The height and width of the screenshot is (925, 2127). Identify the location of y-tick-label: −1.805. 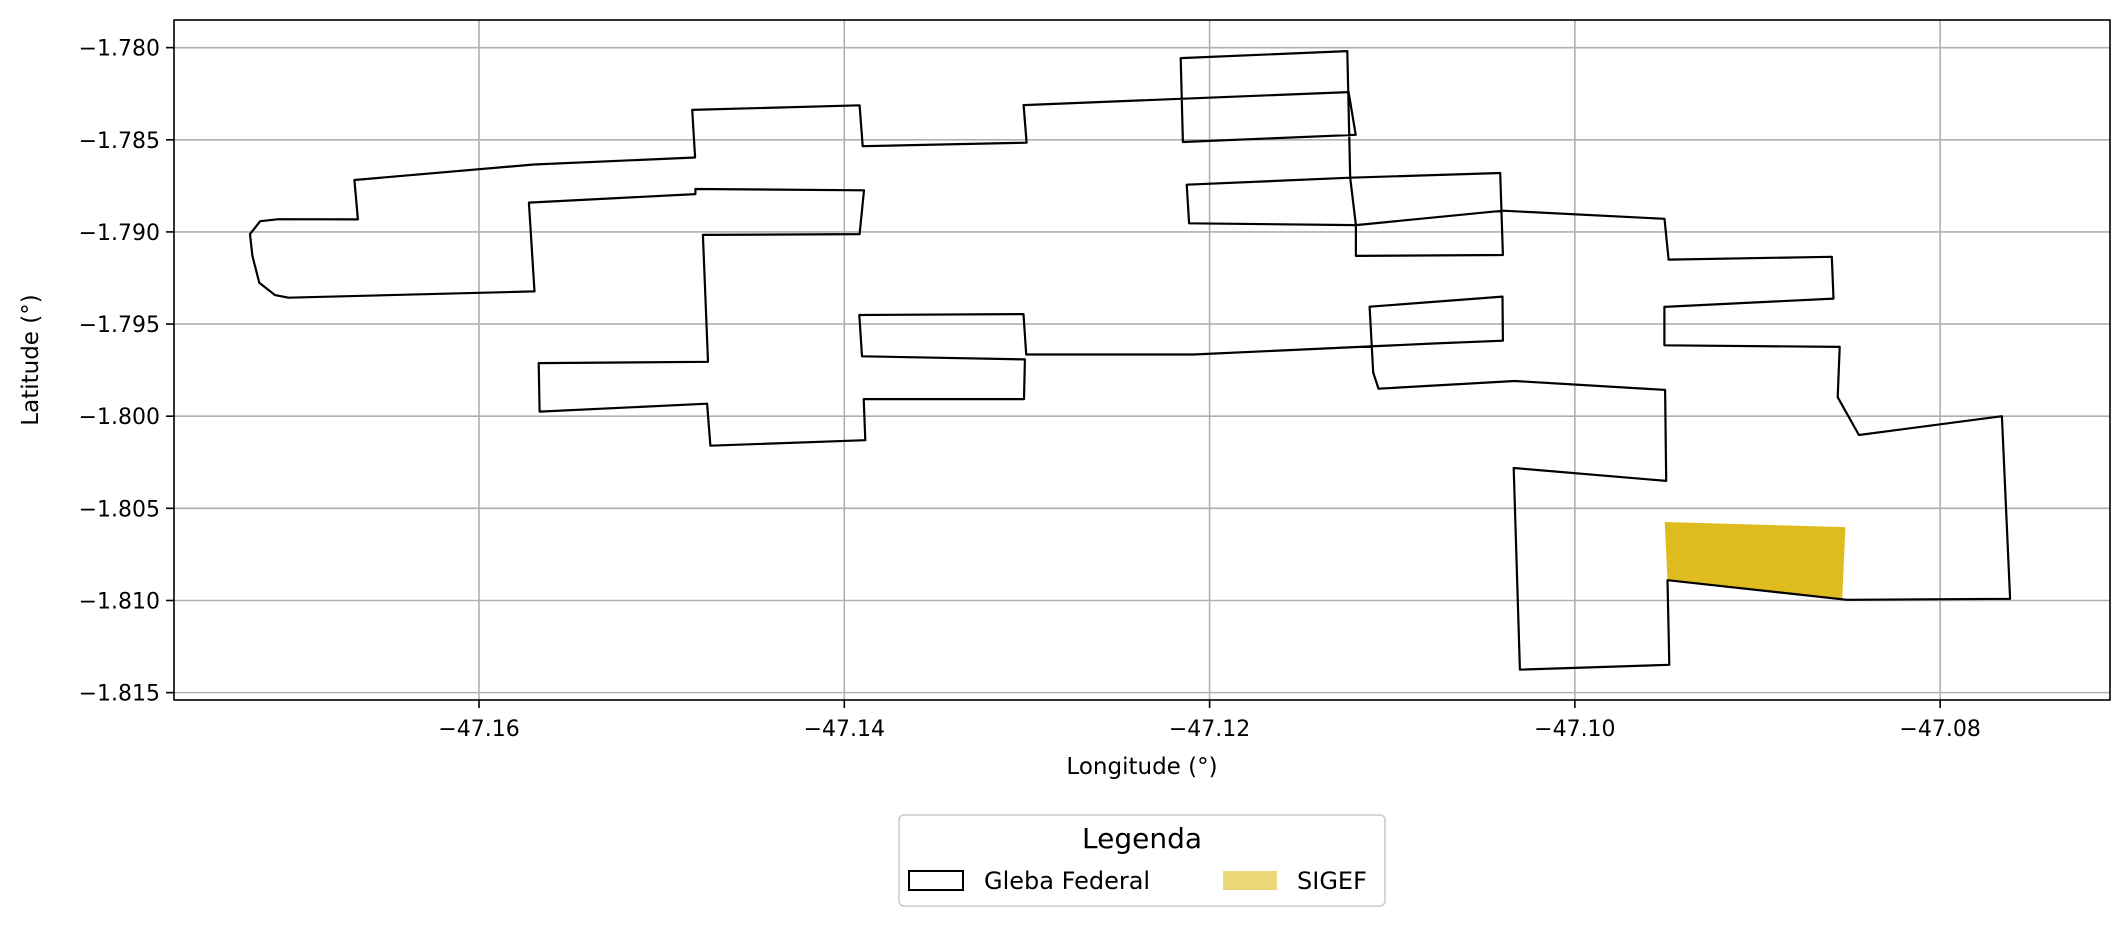
(119, 509).